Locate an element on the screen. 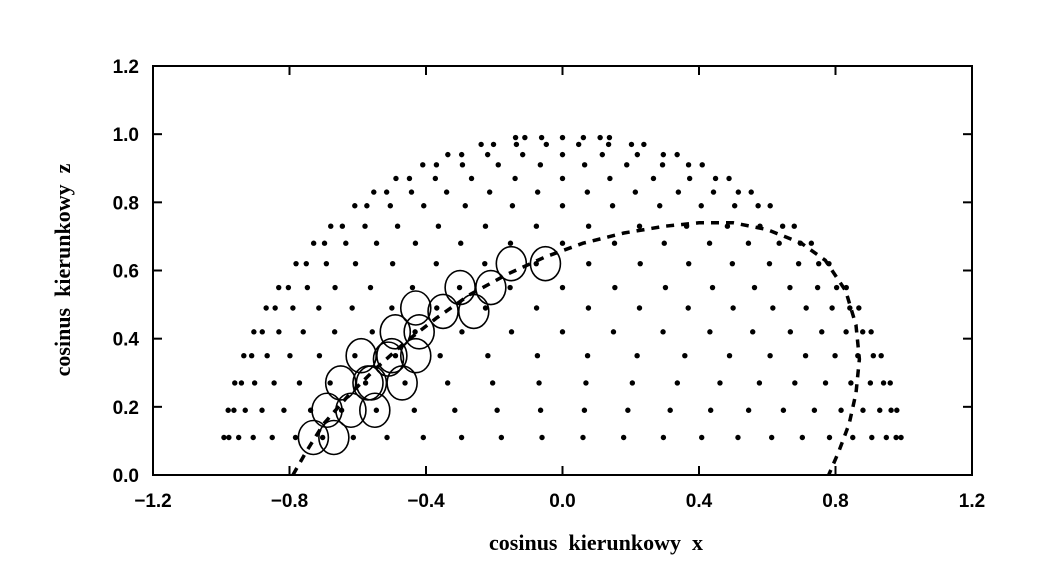 The height and width of the screenshot is (575, 1041). x-tick-label: −0.4 is located at coordinates (426, 501).